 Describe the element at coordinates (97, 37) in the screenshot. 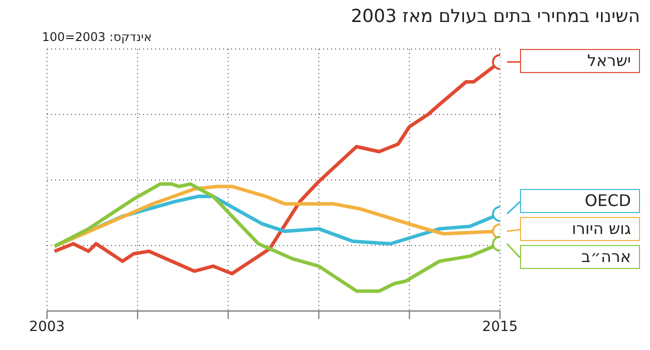

I see `chart-subtitle: אינדקס: 2003=100` at that location.